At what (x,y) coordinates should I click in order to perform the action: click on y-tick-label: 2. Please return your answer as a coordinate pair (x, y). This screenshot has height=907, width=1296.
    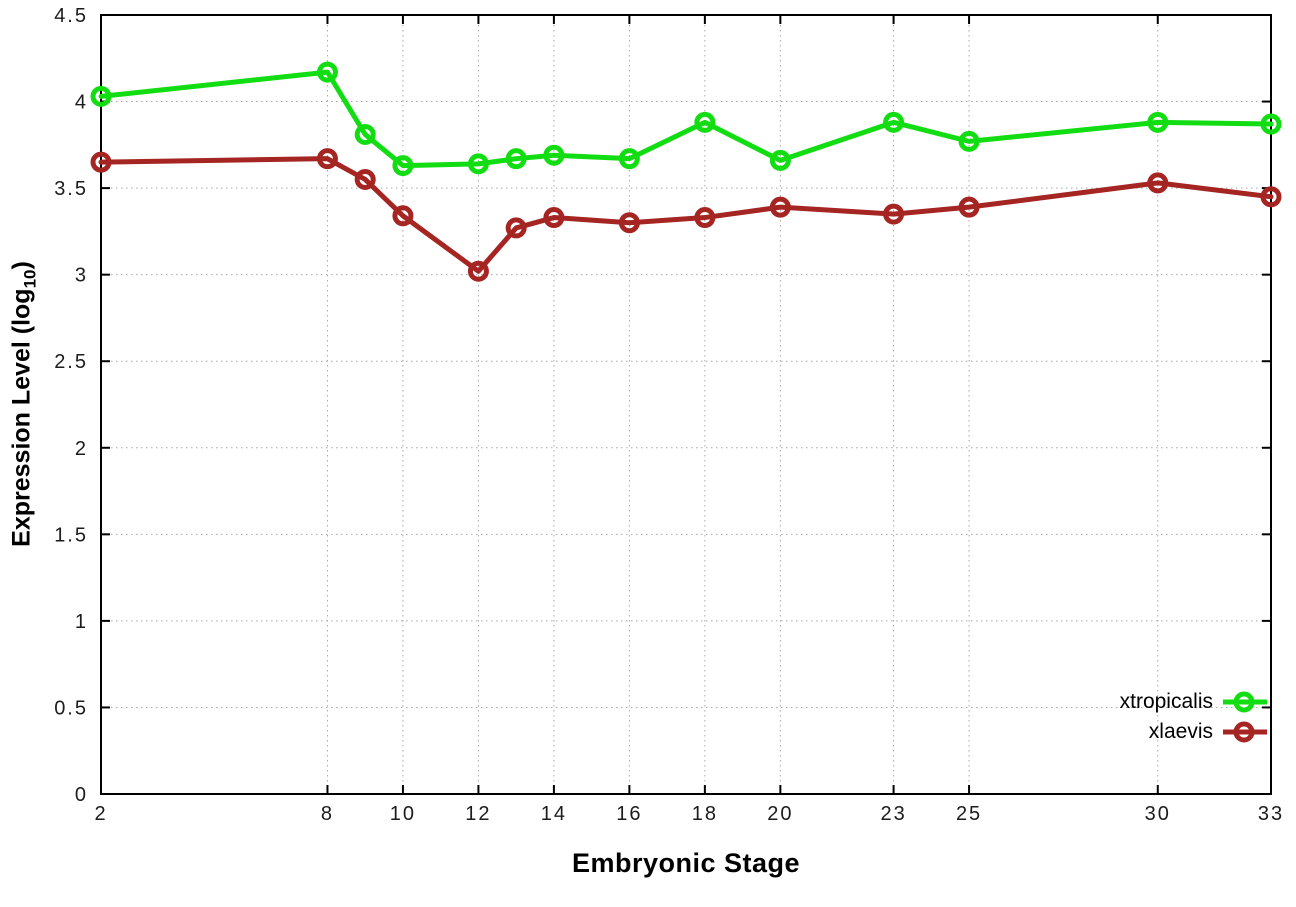
    Looking at the image, I should click on (81, 449).